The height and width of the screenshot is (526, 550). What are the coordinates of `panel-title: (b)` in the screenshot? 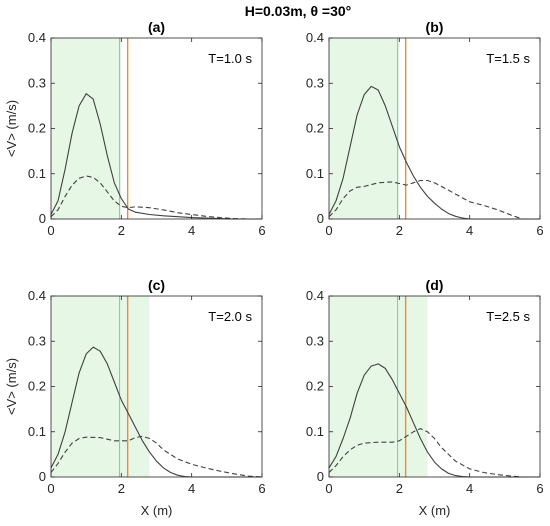 It's located at (435, 27).